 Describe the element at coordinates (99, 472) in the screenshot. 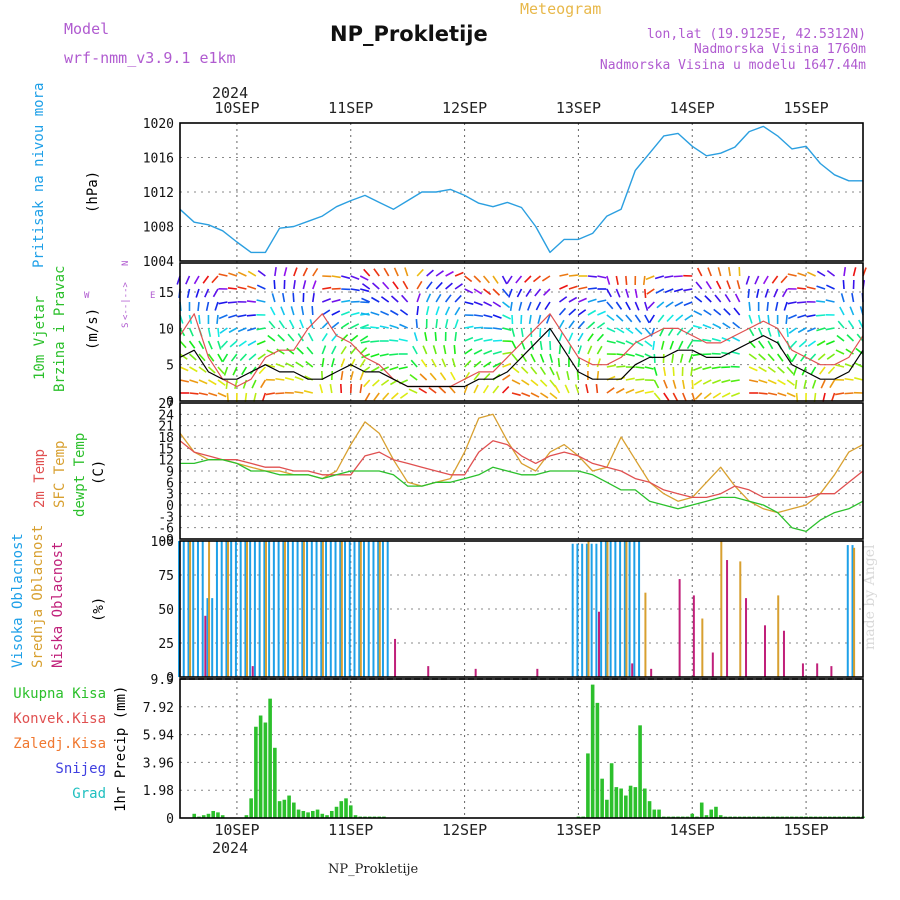

I see `temp-unit: (C)` at that location.